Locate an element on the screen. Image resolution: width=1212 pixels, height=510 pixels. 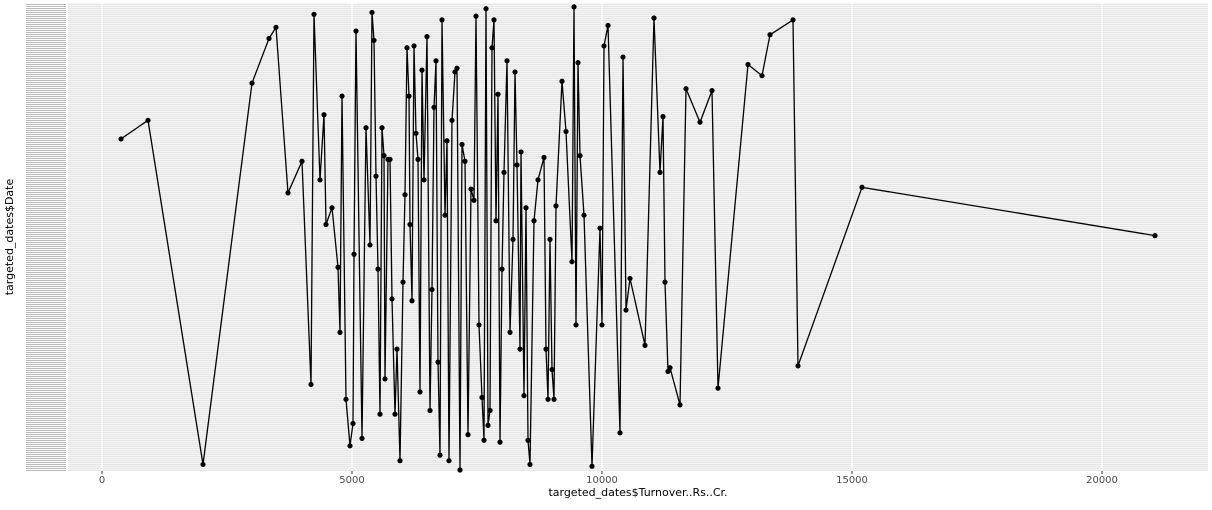
x-tick-label: 0 is located at coordinates (102, 480).